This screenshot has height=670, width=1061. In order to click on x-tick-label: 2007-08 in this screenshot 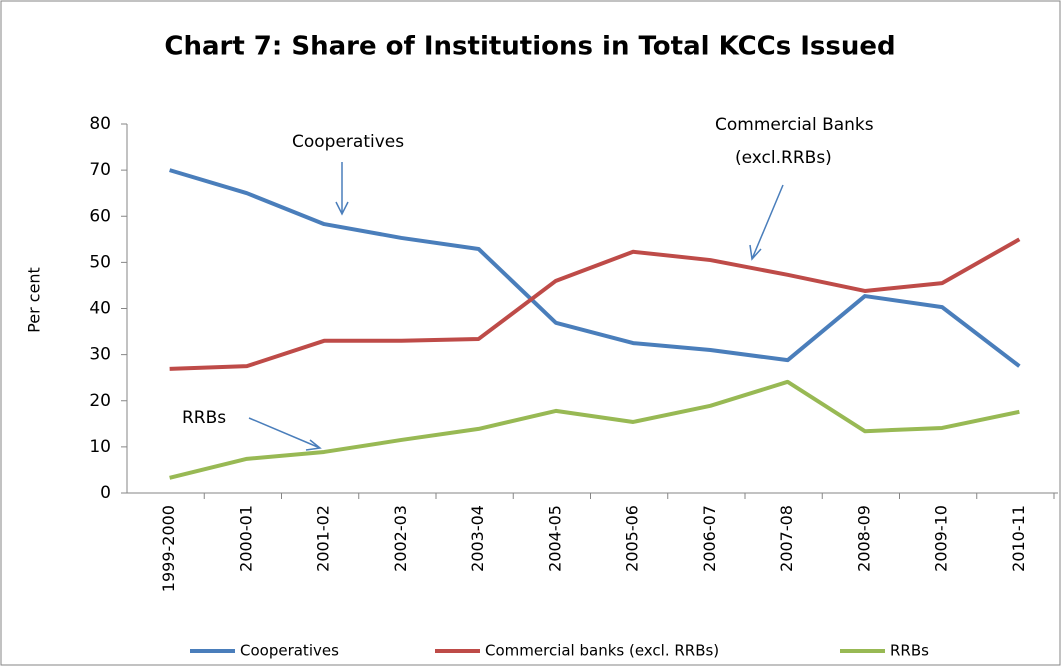, I will do `click(786, 538)`.